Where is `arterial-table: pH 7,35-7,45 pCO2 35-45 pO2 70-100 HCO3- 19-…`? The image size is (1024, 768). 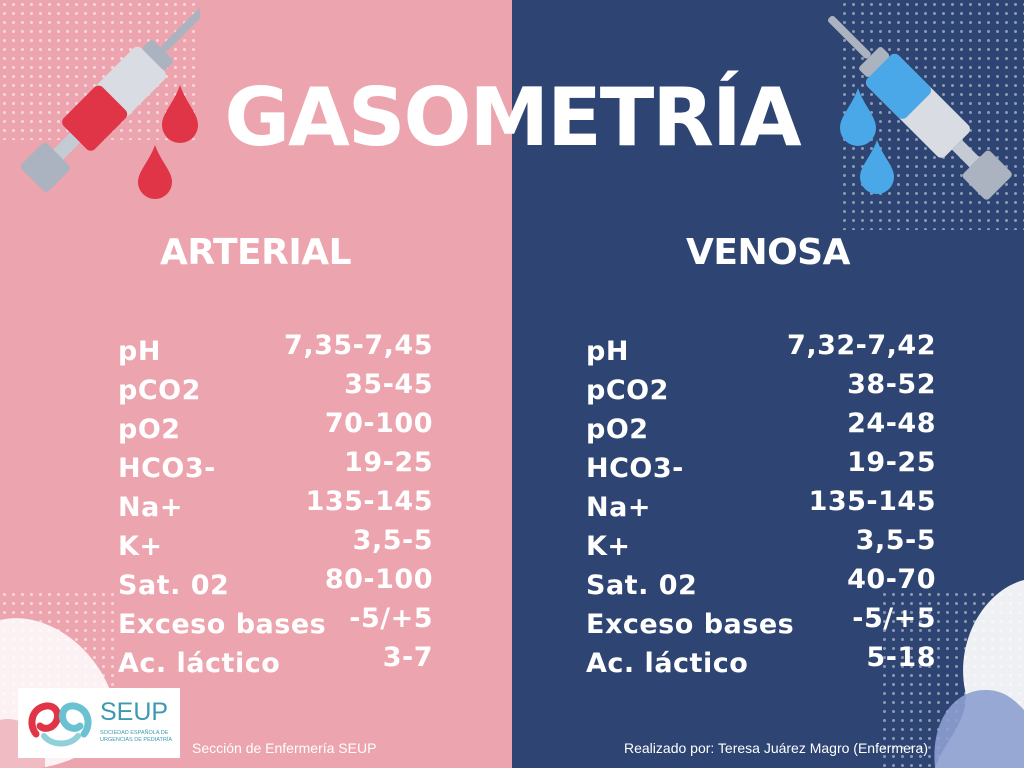 arterial-table: pH 7,35-7,45 pCO2 35-45 pO2 70-100 HCO3- 19-… is located at coordinates (275, 510).